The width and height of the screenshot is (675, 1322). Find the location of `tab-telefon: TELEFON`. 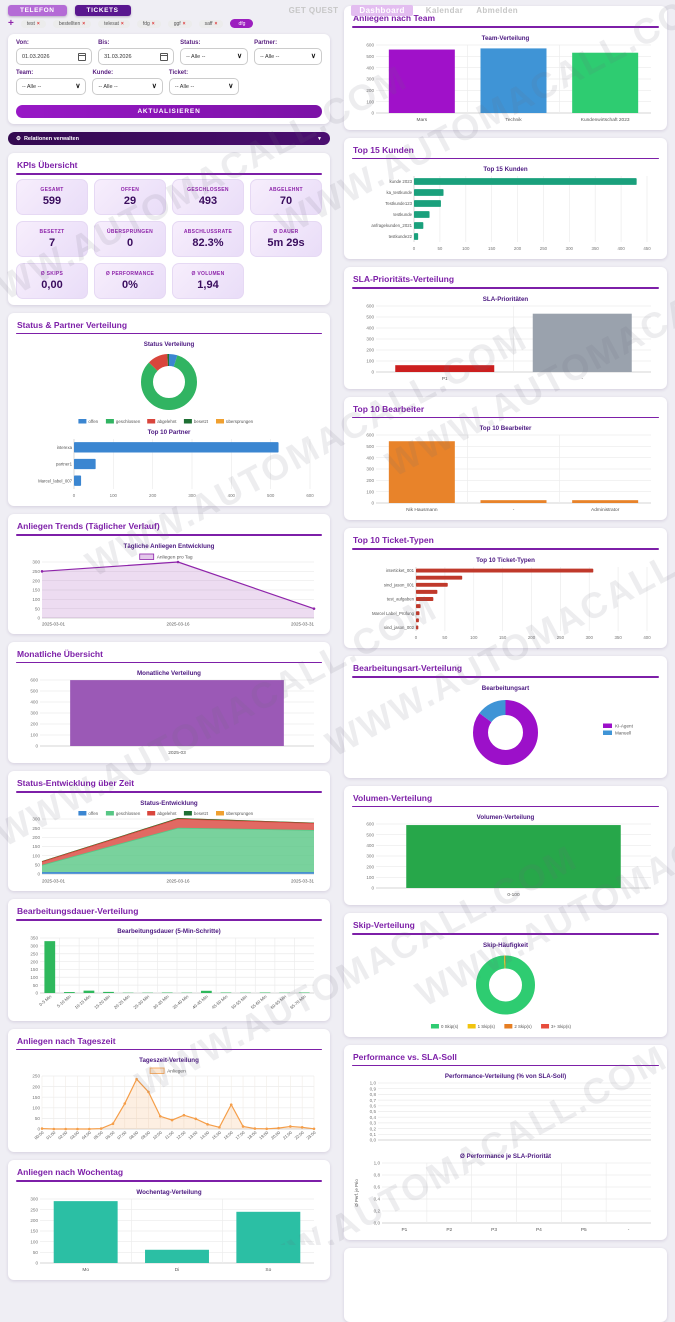

tab-telefon: TELEFON is located at coordinates (37, 10).